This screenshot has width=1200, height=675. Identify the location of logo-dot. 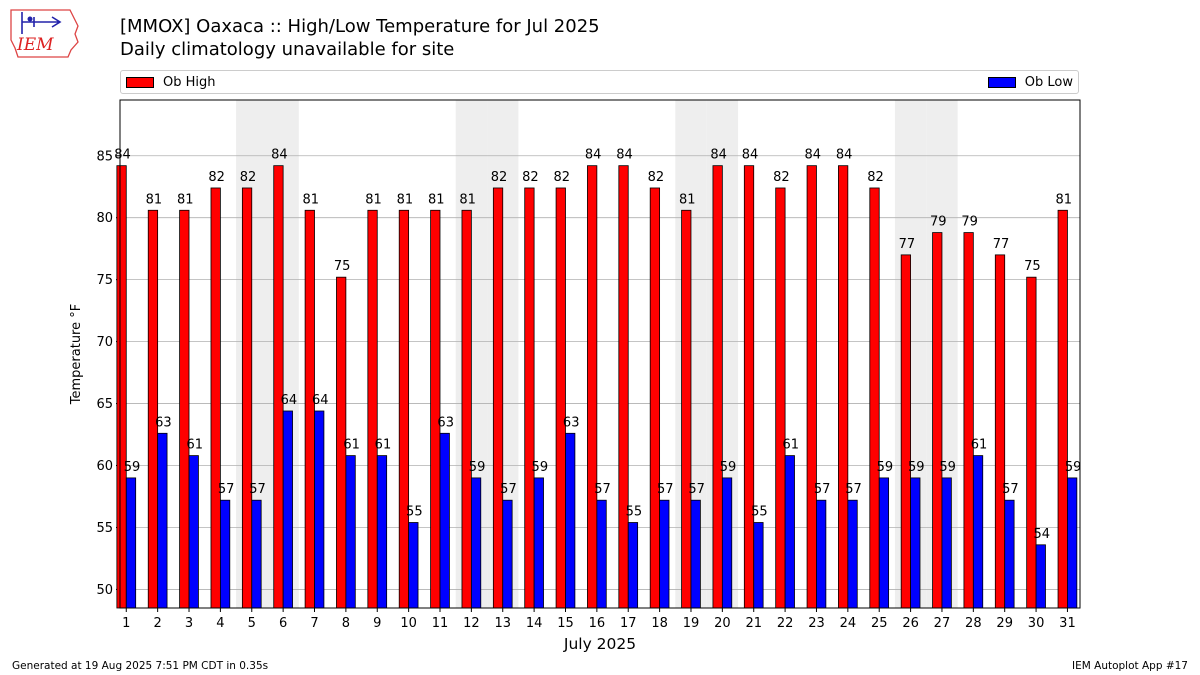
(30, 19).